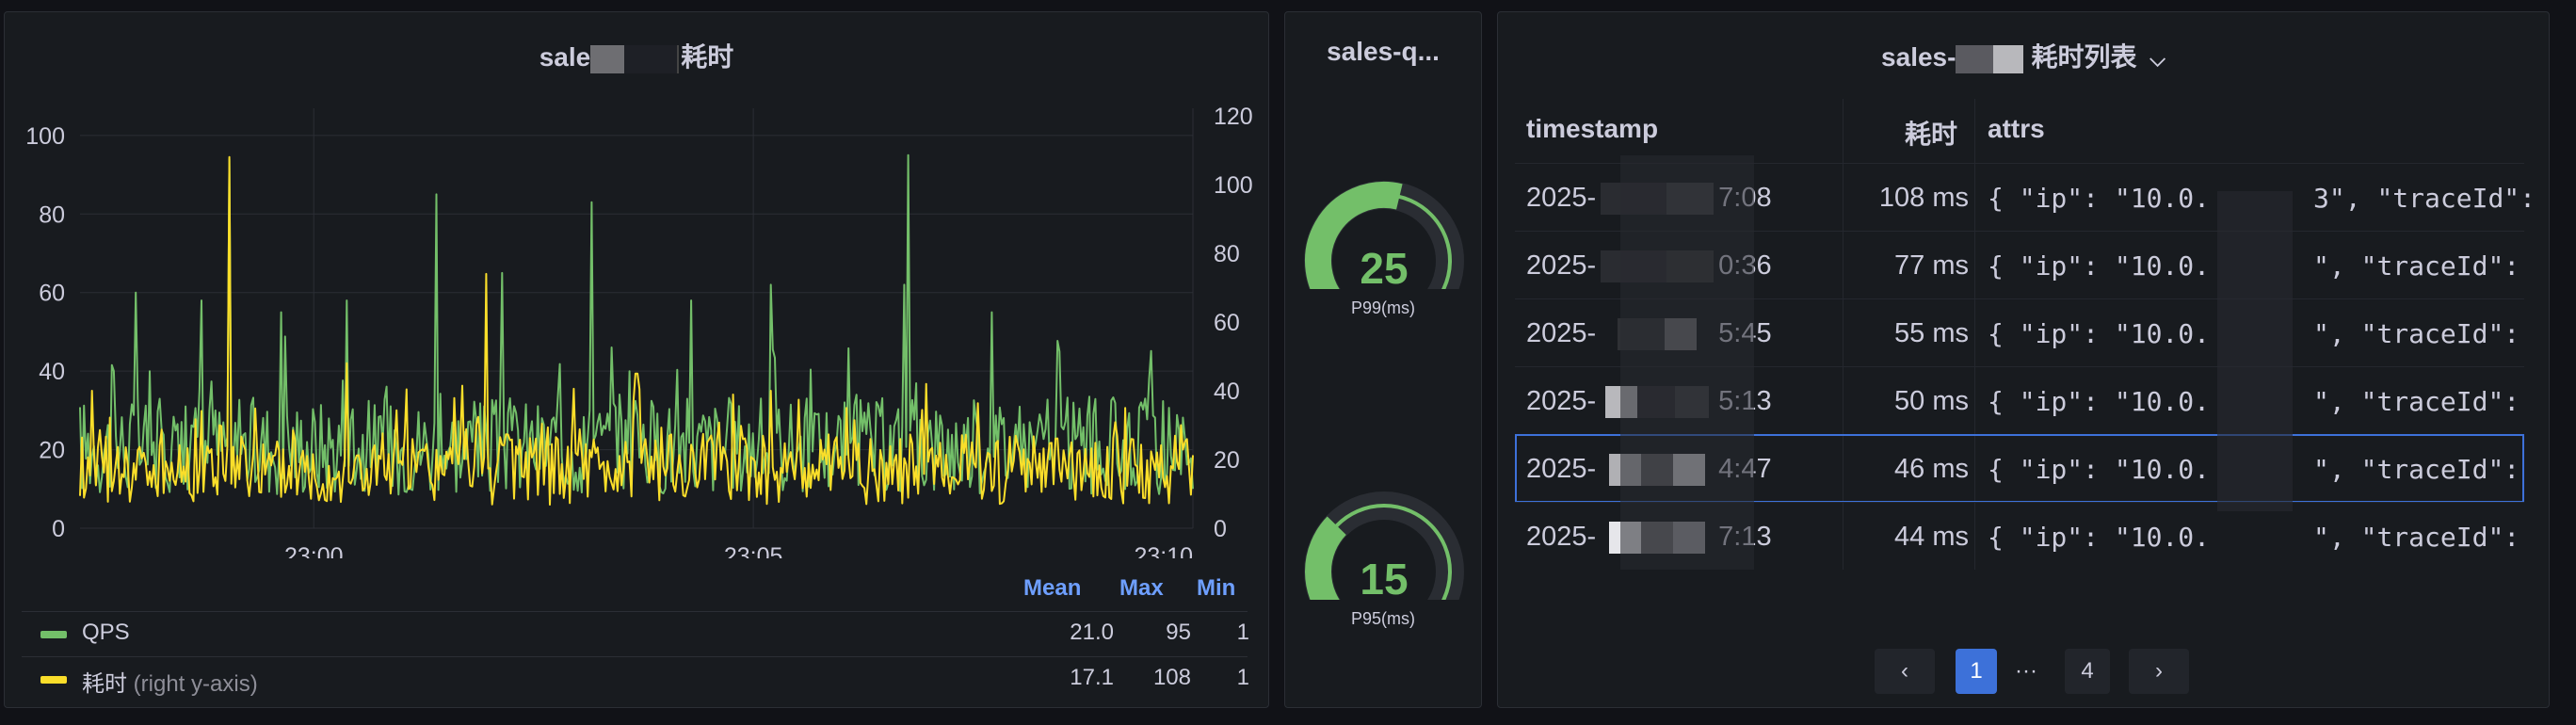  I want to click on column-header-latency: 耗时, so click(1931, 134).